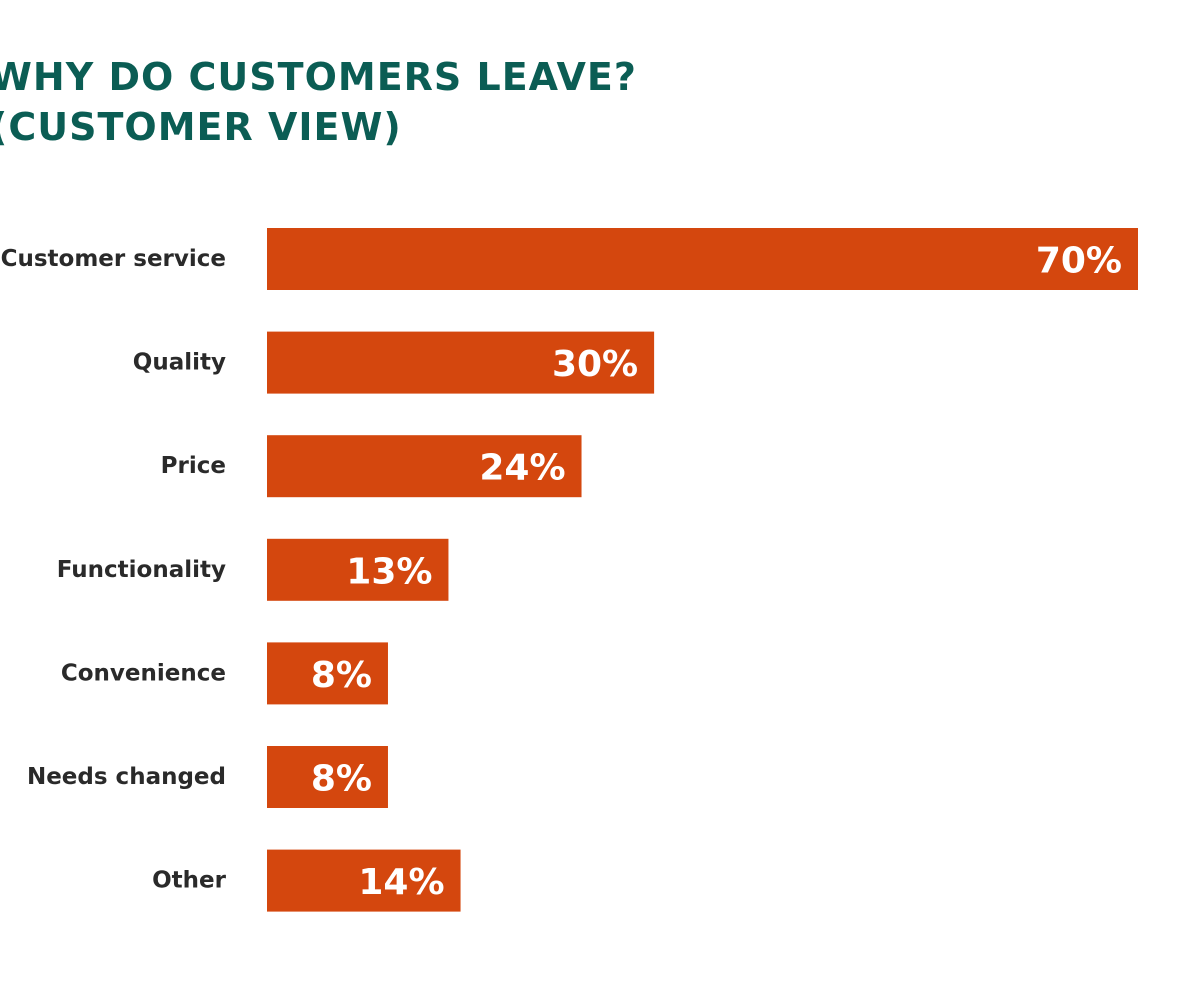 The image size is (1200, 983). I want to click on chart-title: WHY DO CUSTOMERS LEAVE? (CUSTOMER VIEW), so click(318, 102).